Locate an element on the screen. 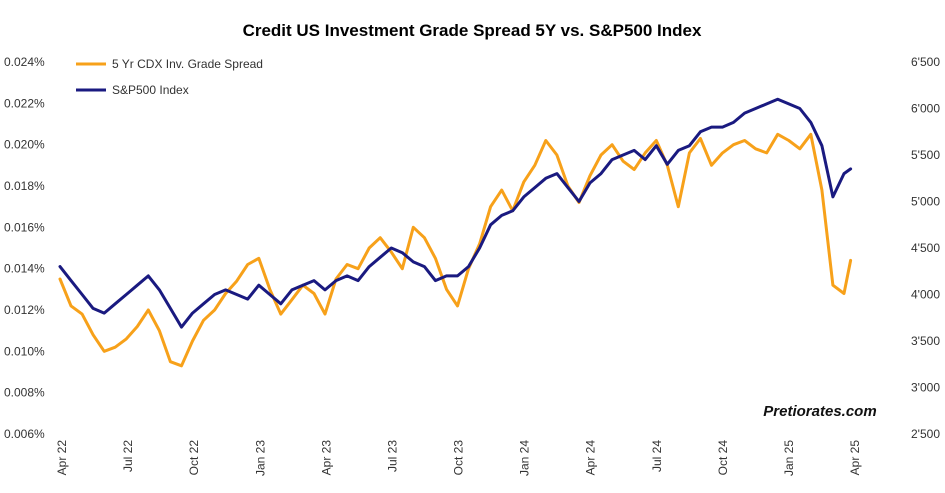 Image resolution: width=945 pixels, height=493 pixels. left-tick-label: 0.006% is located at coordinates (24, 434).